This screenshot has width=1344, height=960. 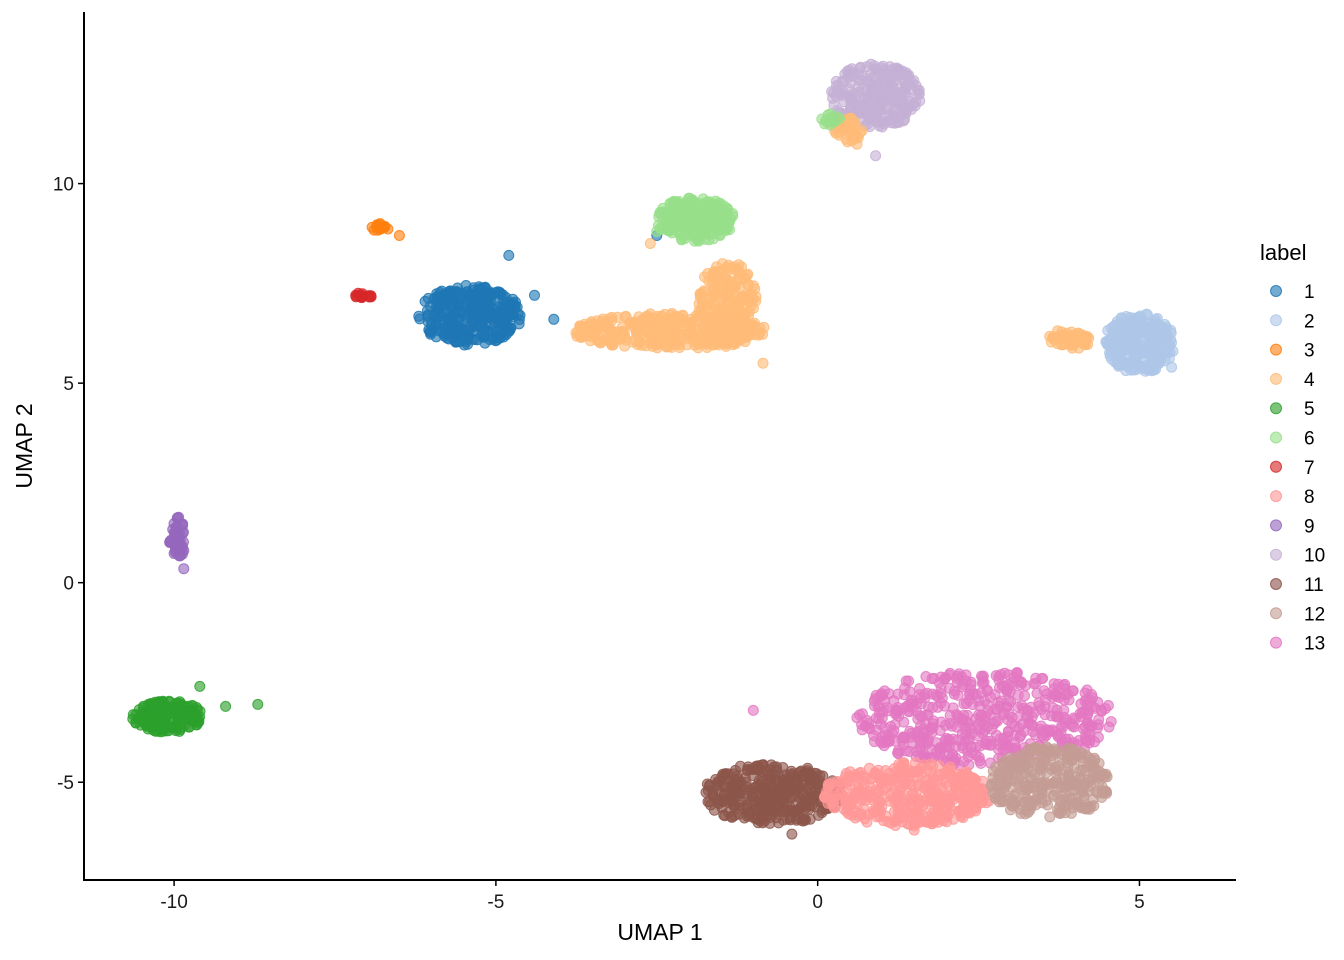 What do you see at coordinates (1139, 342) in the screenshot?
I see `cluster-2-points` at bounding box center [1139, 342].